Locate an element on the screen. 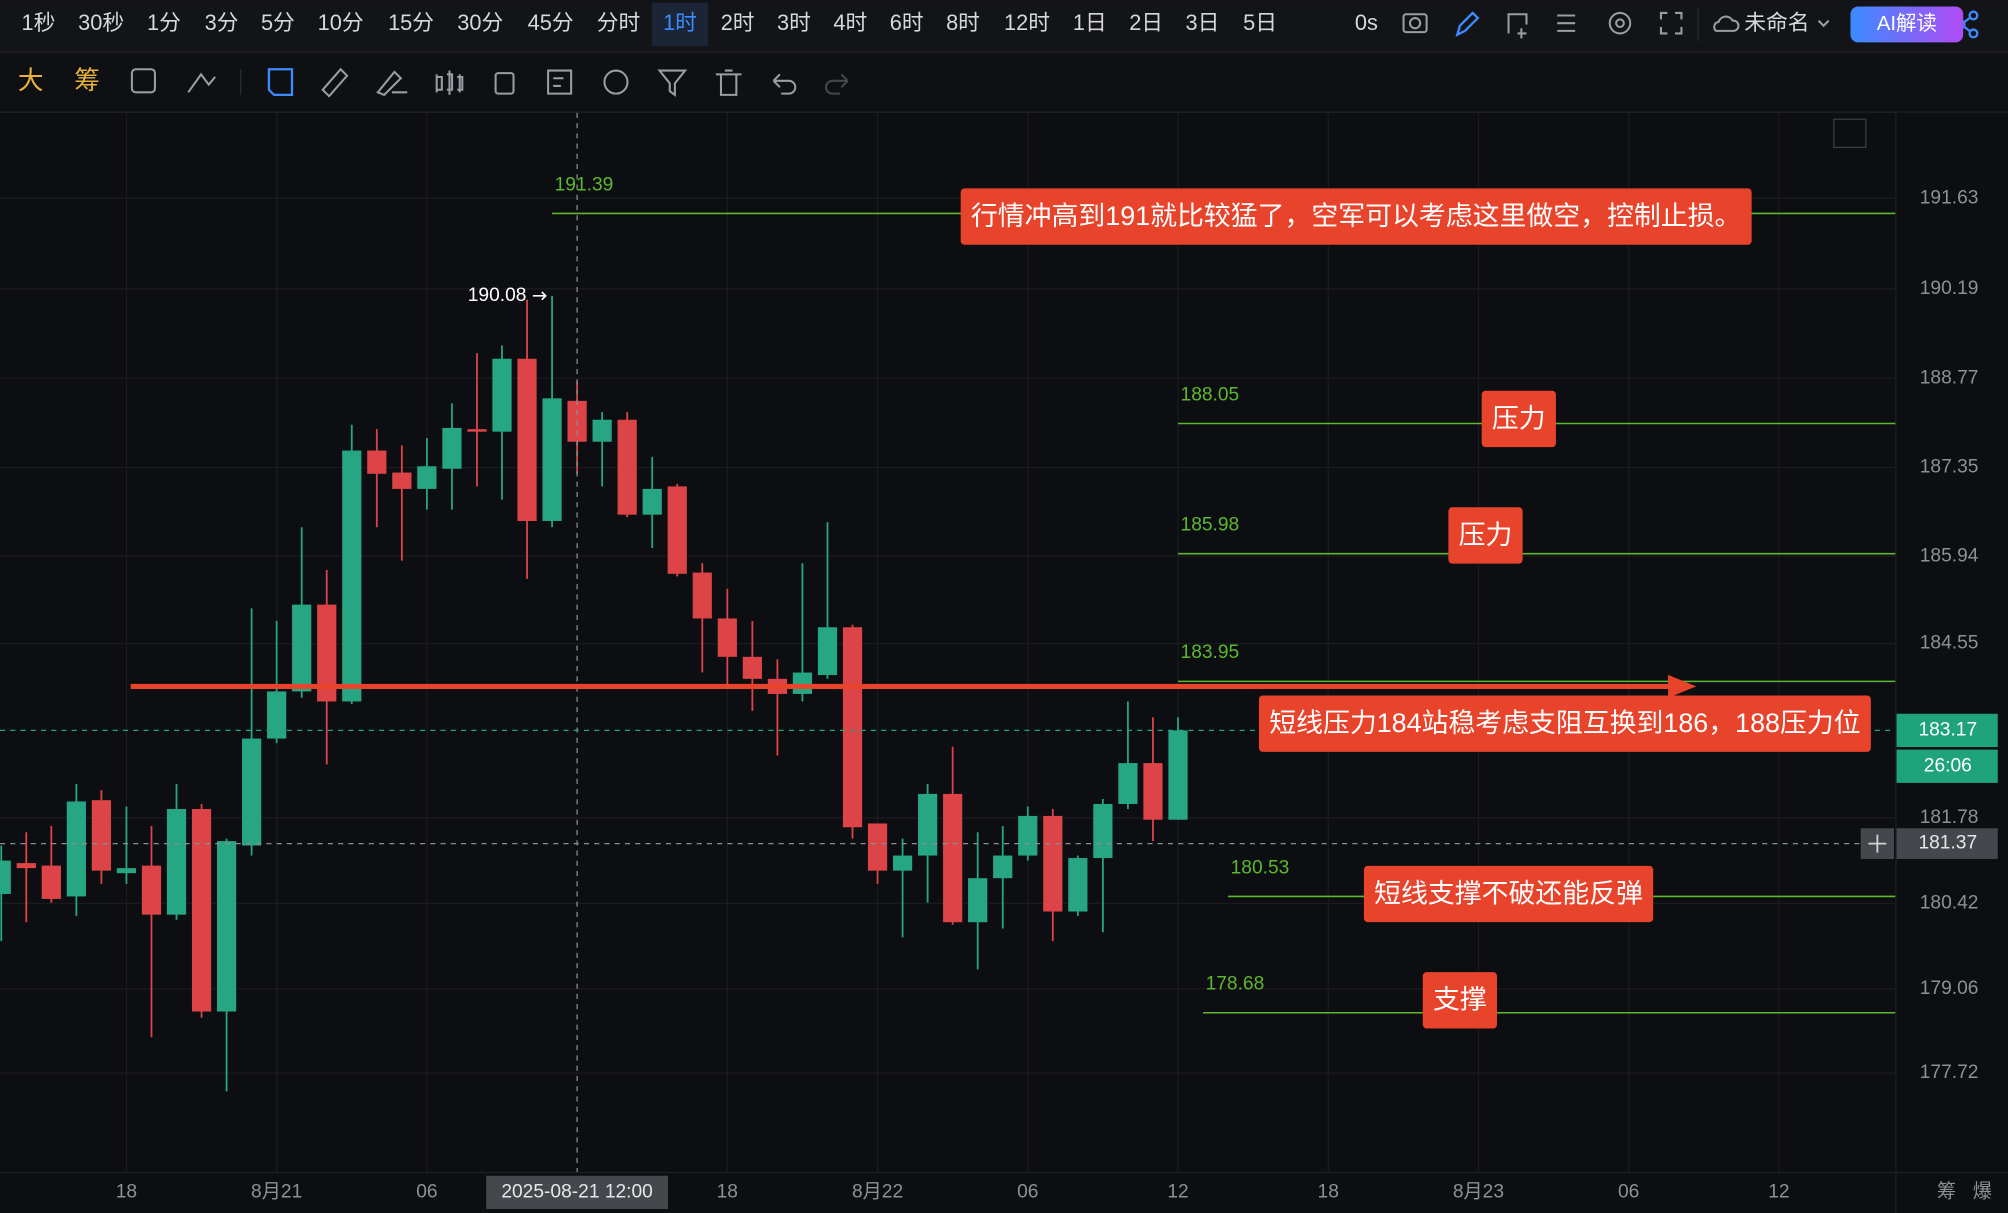 Image resolution: width=2008 pixels, height=1213 pixels. footer-label: 爆 is located at coordinates (1982, 1191).